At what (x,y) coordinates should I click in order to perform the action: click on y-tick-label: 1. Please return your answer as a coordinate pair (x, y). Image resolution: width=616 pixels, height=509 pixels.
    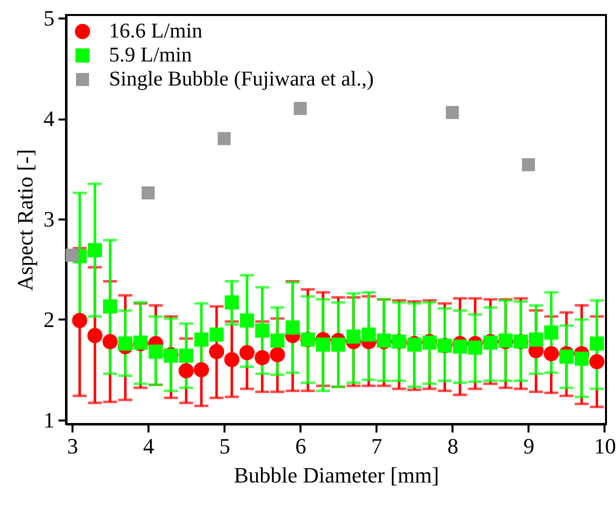
    Looking at the image, I should click on (49, 419).